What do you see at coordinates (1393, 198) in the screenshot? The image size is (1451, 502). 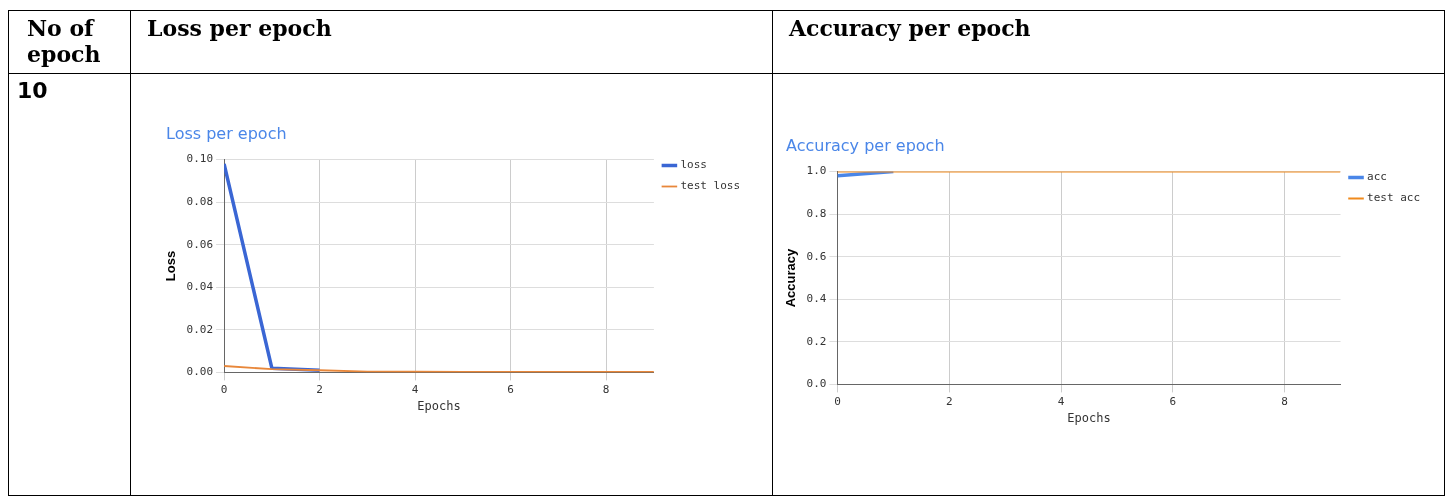 I see `legend-label: test acc` at bounding box center [1393, 198].